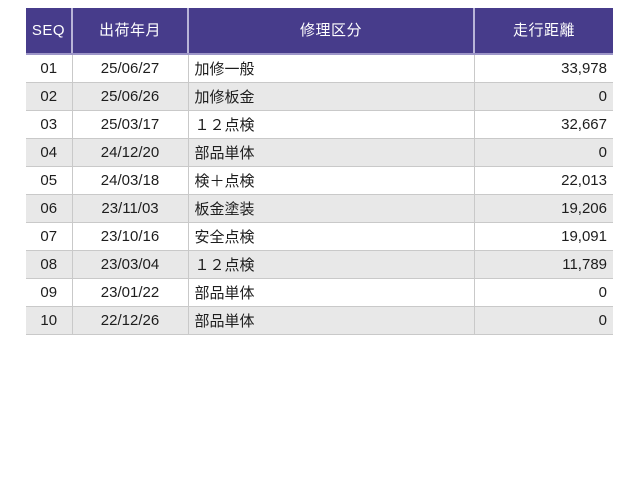  I want to click on cell-seq: 09, so click(49, 292).